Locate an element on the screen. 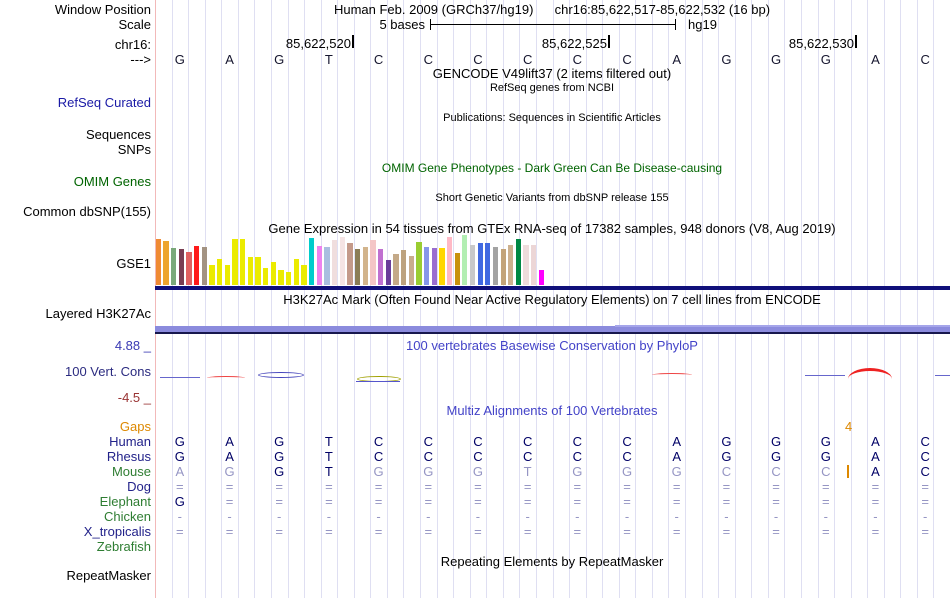 The width and height of the screenshot is (950, 598). track-title-gencode: GENCODE V49lift37 (2 items filtered out) is located at coordinates (552, 73).